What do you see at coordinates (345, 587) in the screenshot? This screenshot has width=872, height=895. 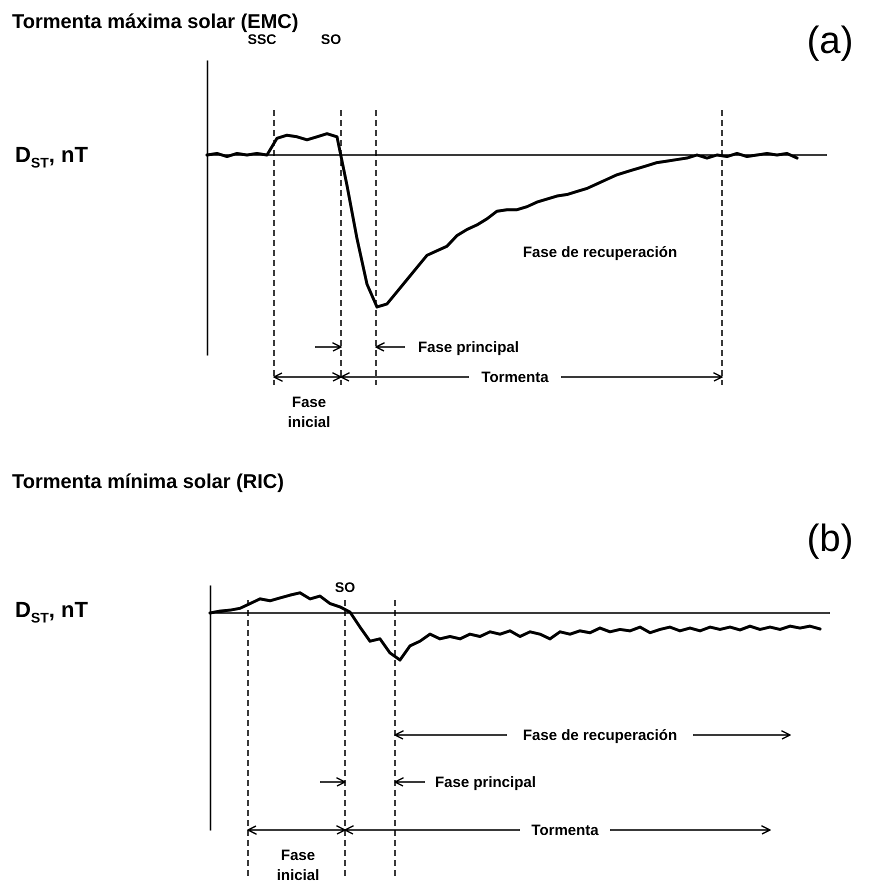 I see `annotation: SO` at bounding box center [345, 587].